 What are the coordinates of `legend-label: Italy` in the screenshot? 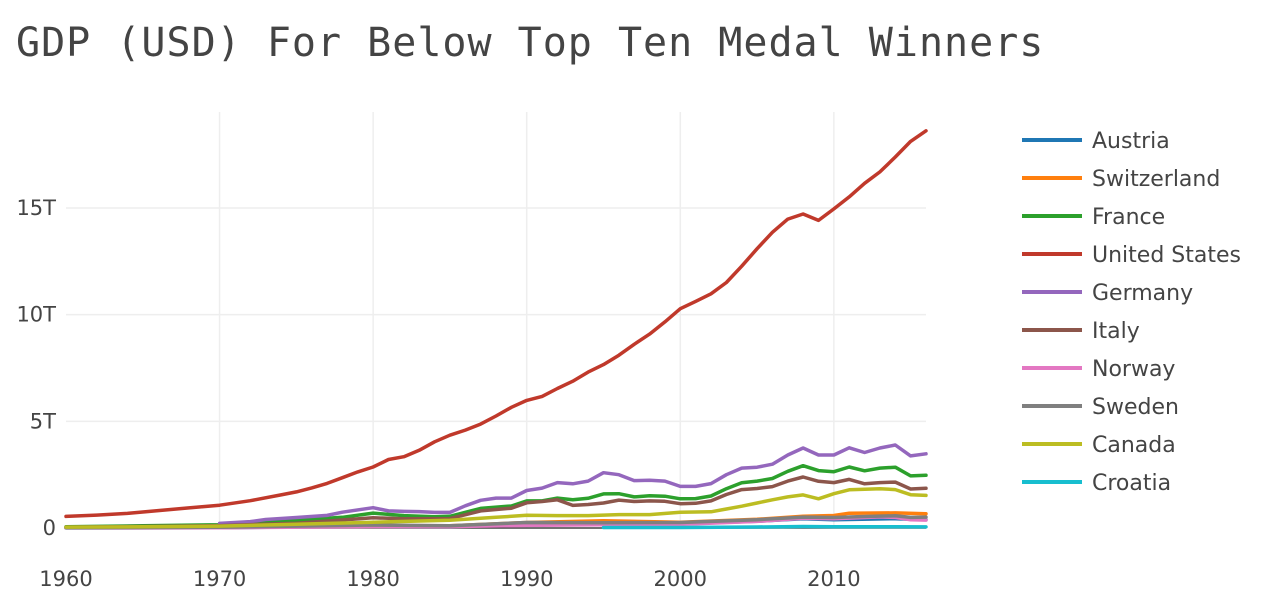 It's located at (1116, 331).